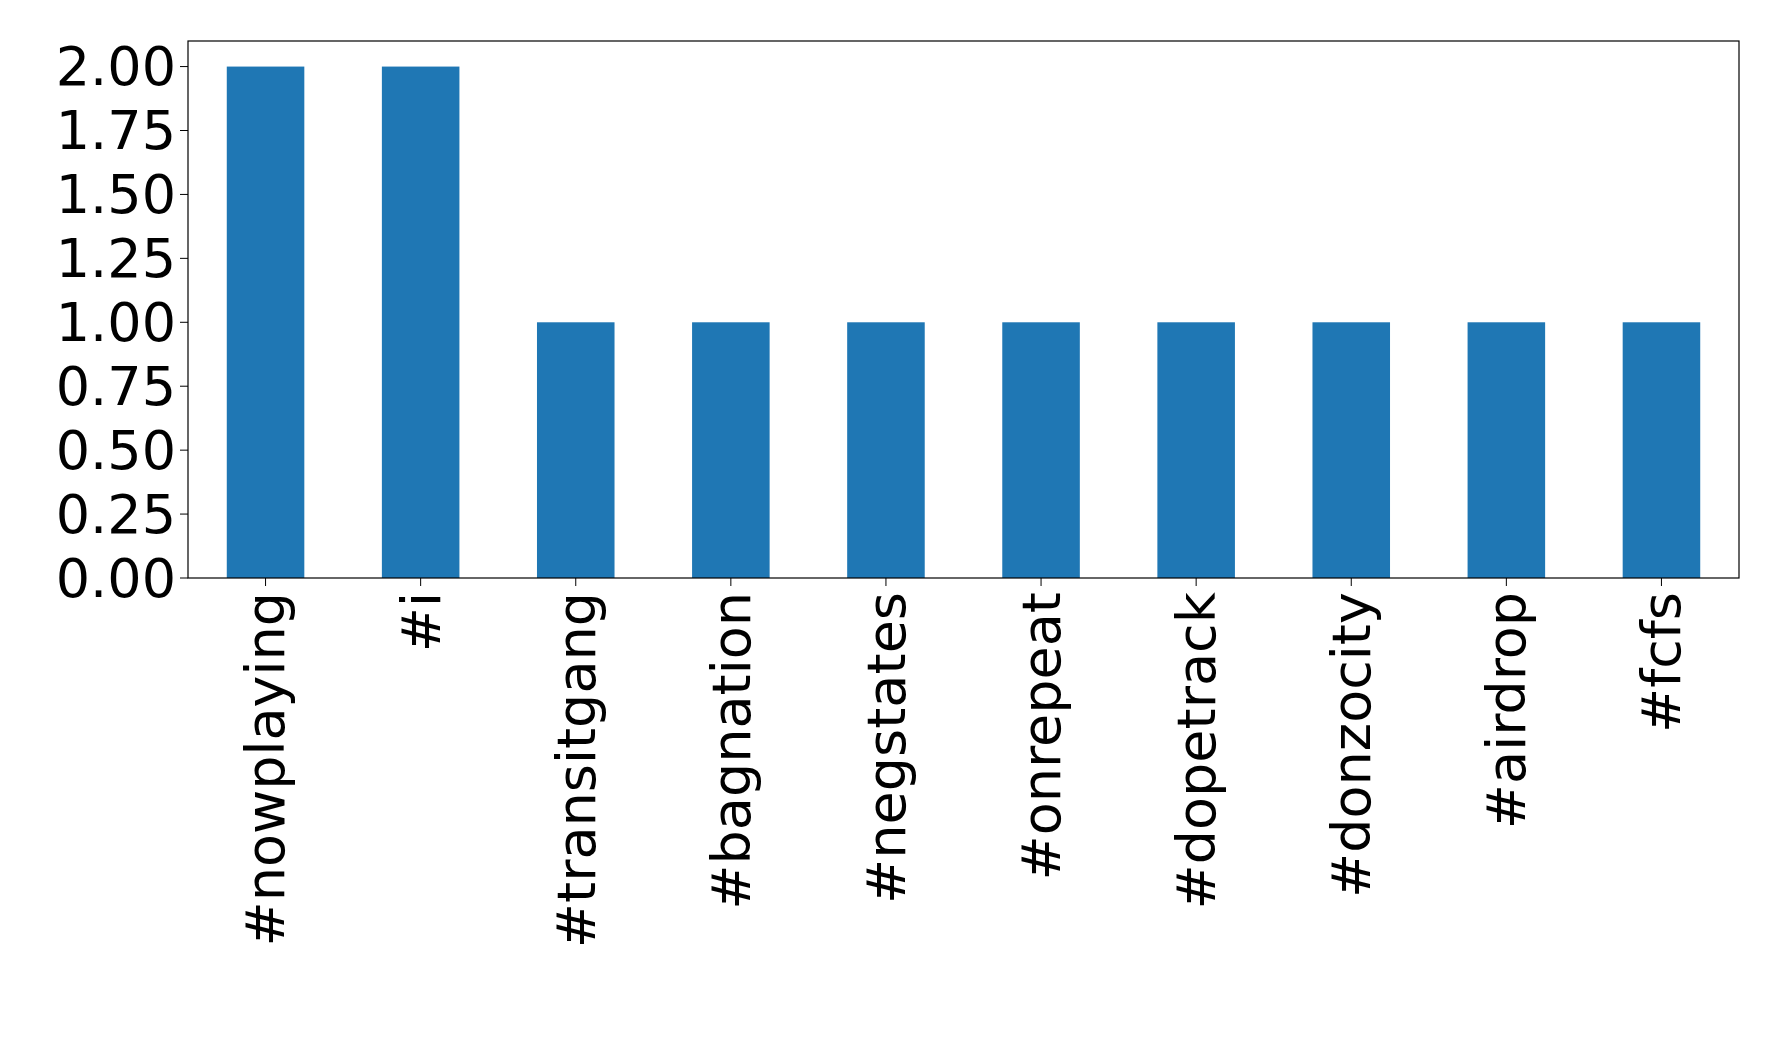 The image size is (1778, 1040). Describe the element at coordinates (115, 67) in the screenshot. I see `y-tick-label: 2.00` at that location.